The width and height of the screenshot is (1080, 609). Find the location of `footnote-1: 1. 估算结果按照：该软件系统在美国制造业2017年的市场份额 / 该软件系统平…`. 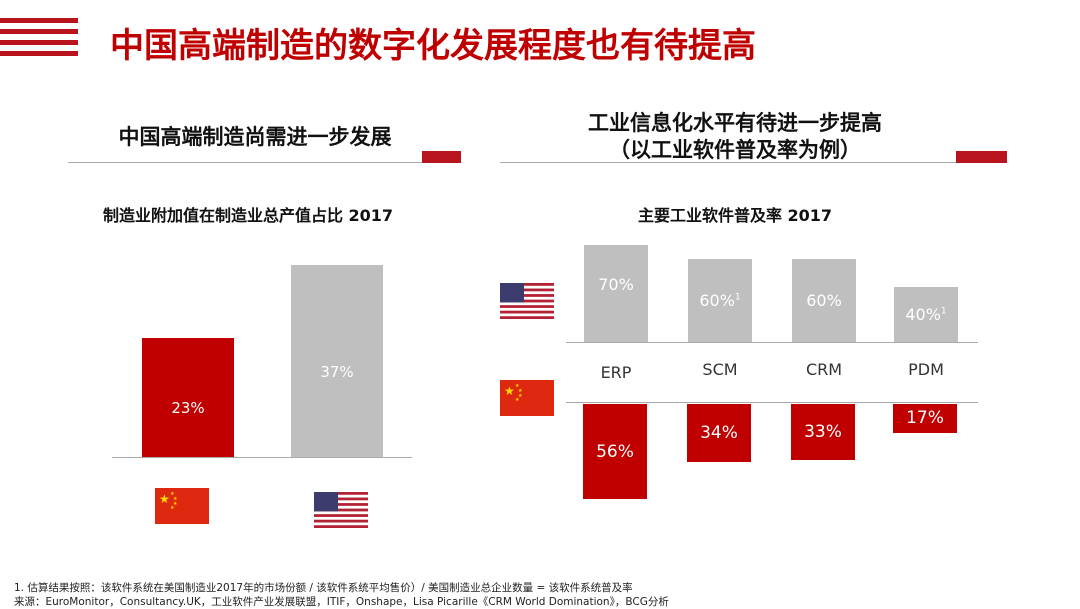

footnote-1: 1. 估算结果按照：该软件系统在美国制造业2017年的市场份额 / 该软件系统平… is located at coordinates (323, 588).